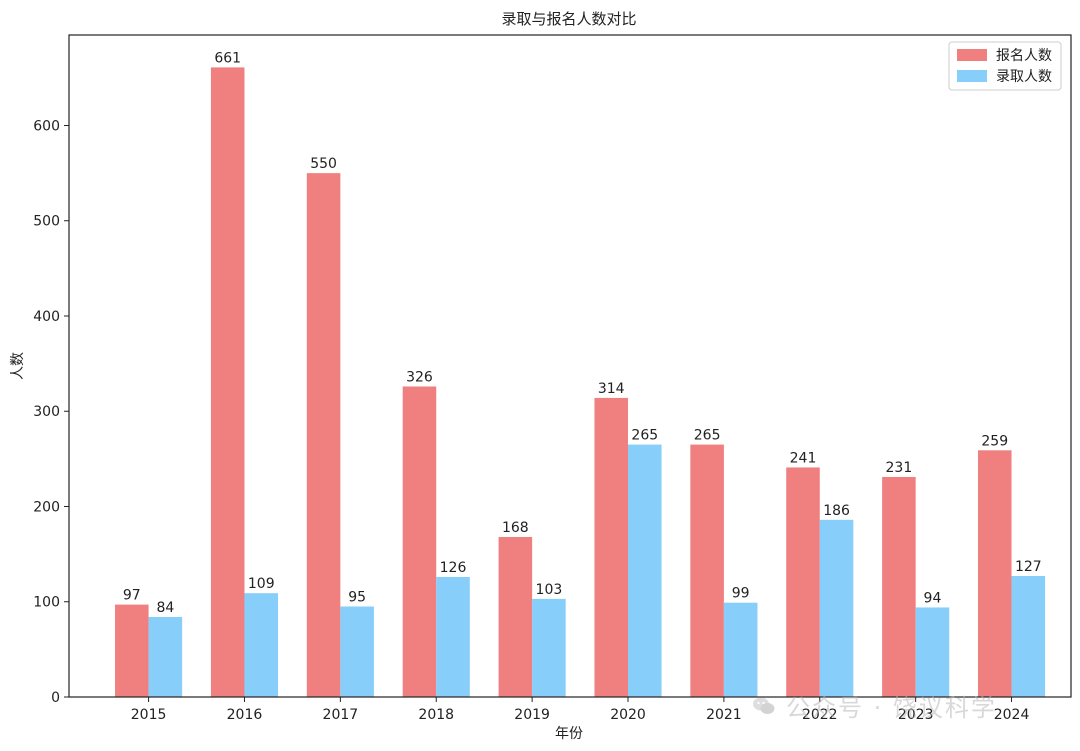 This screenshot has height=751, width=1080. I want to click on data-label-admissions-2017: 95, so click(357, 598).